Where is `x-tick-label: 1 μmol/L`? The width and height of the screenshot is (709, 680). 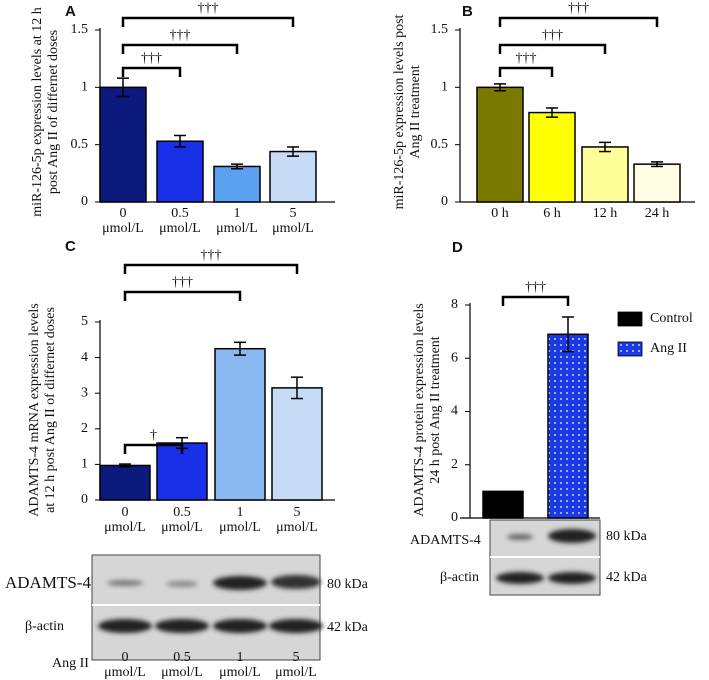
x-tick-label: 1 μmol/L is located at coordinates (237, 221).